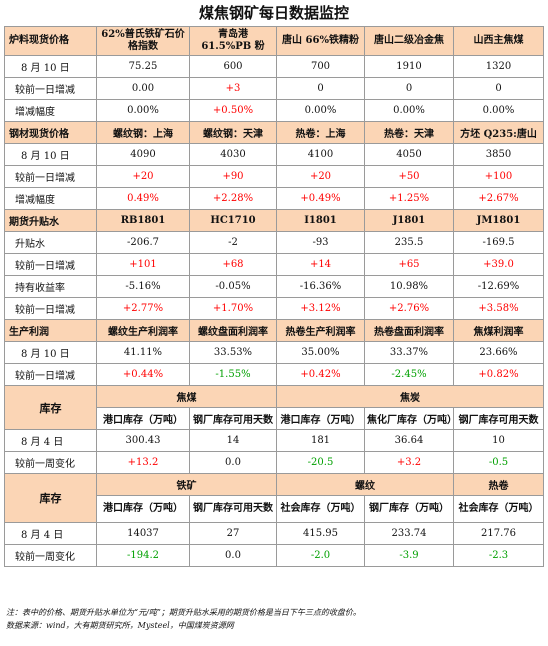  I want to click on table-cell: +14, so click(320, 264).